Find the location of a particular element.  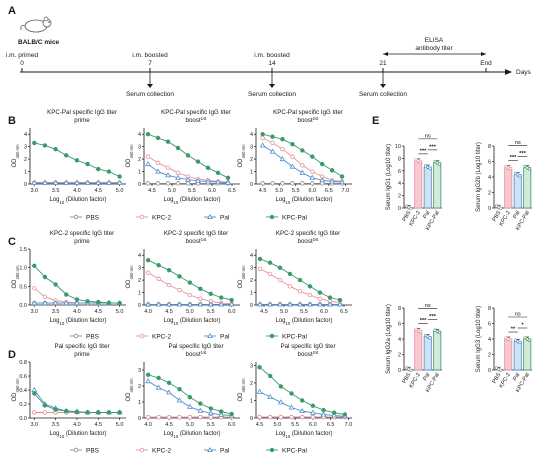

elisa-arrow-left is located at coordinates (385, 54).